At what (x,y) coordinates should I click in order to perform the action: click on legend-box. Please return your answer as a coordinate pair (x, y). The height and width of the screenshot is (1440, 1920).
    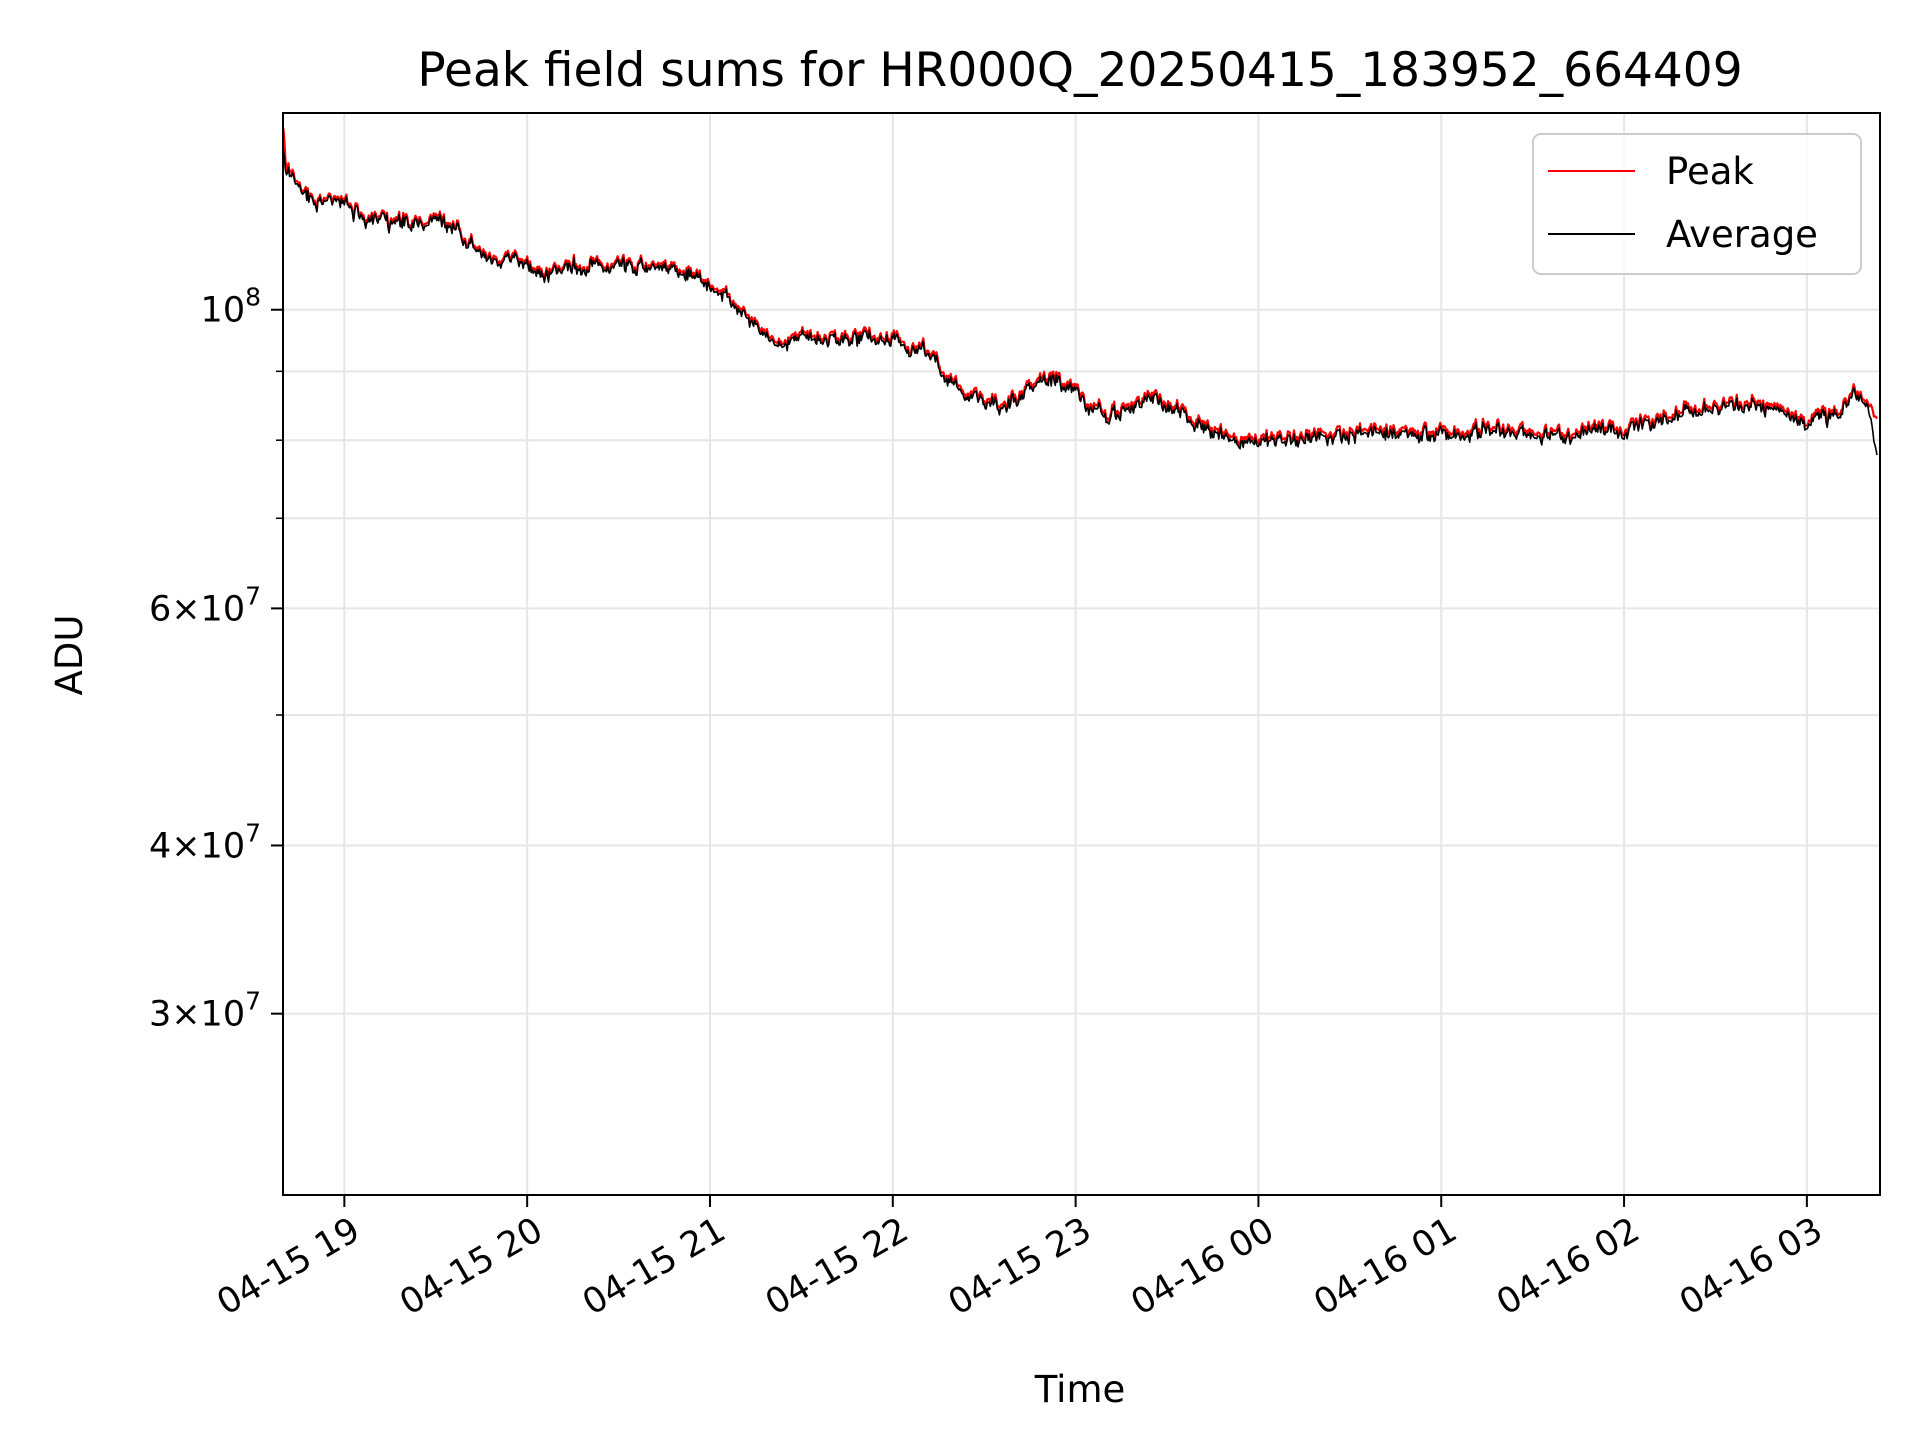
    Looking at the image, I should click on (1697, 204).